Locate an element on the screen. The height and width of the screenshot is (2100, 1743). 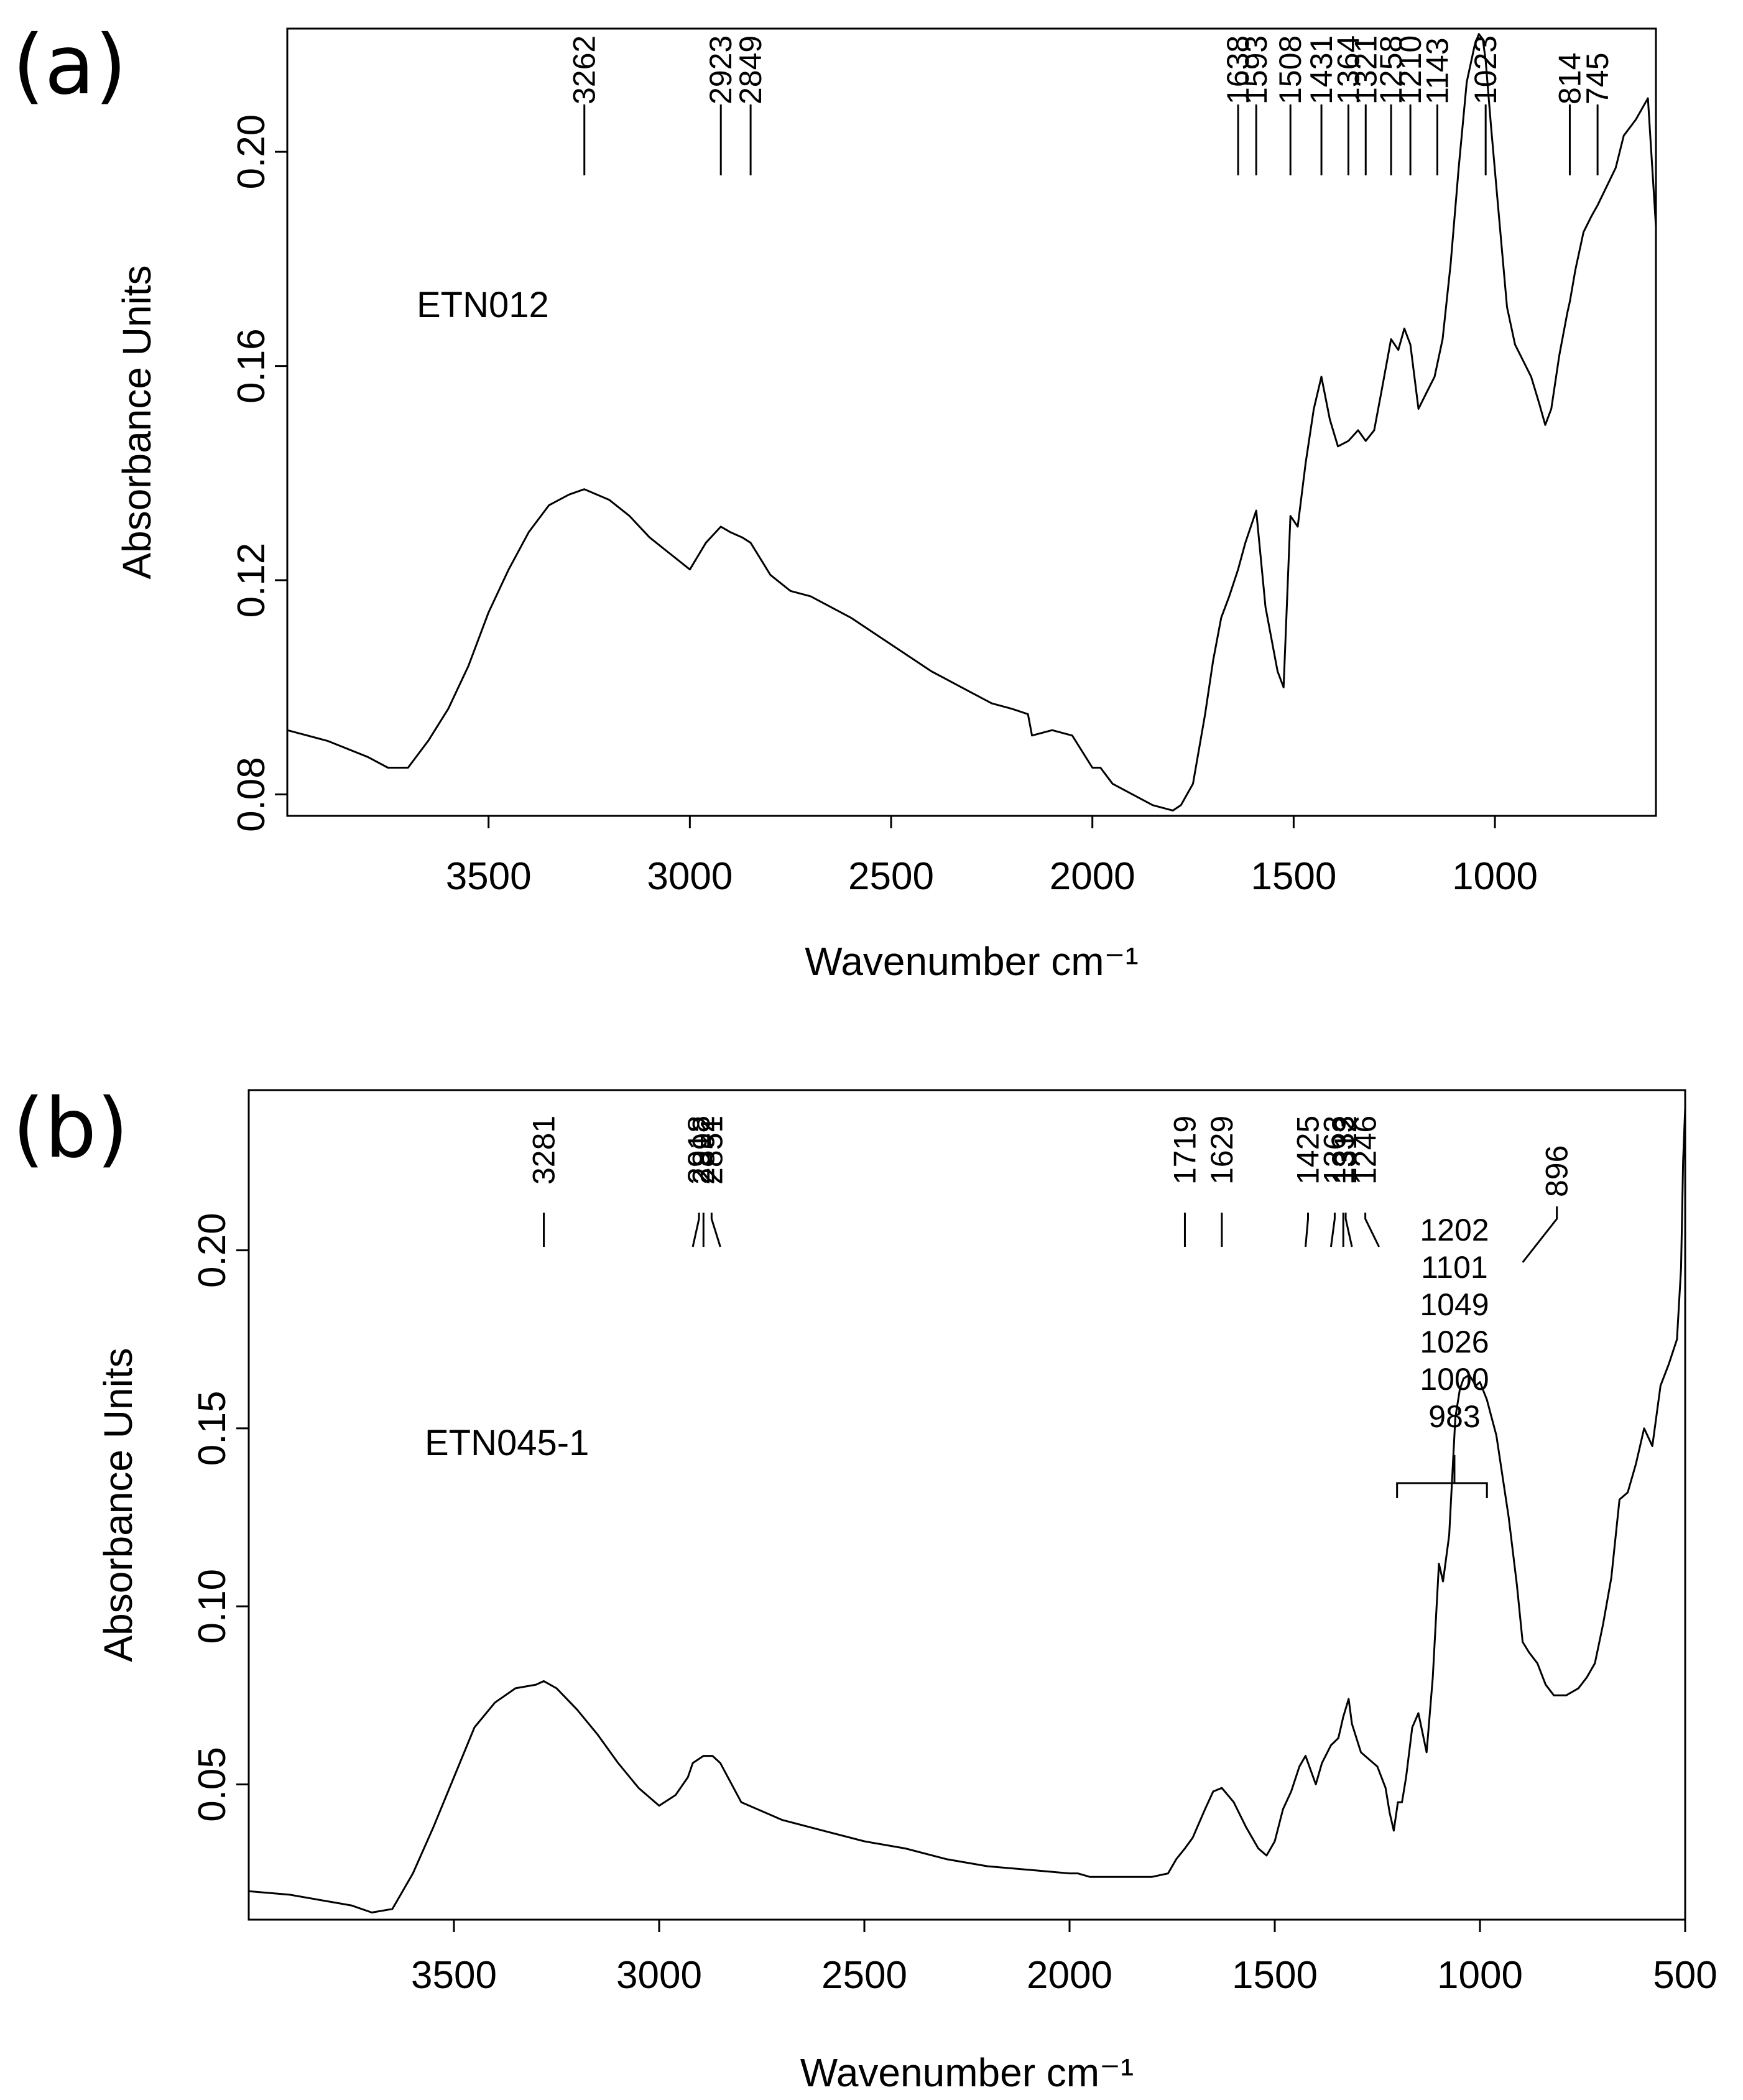
peak-label: 1593 is located at coordinates (1256, 69).